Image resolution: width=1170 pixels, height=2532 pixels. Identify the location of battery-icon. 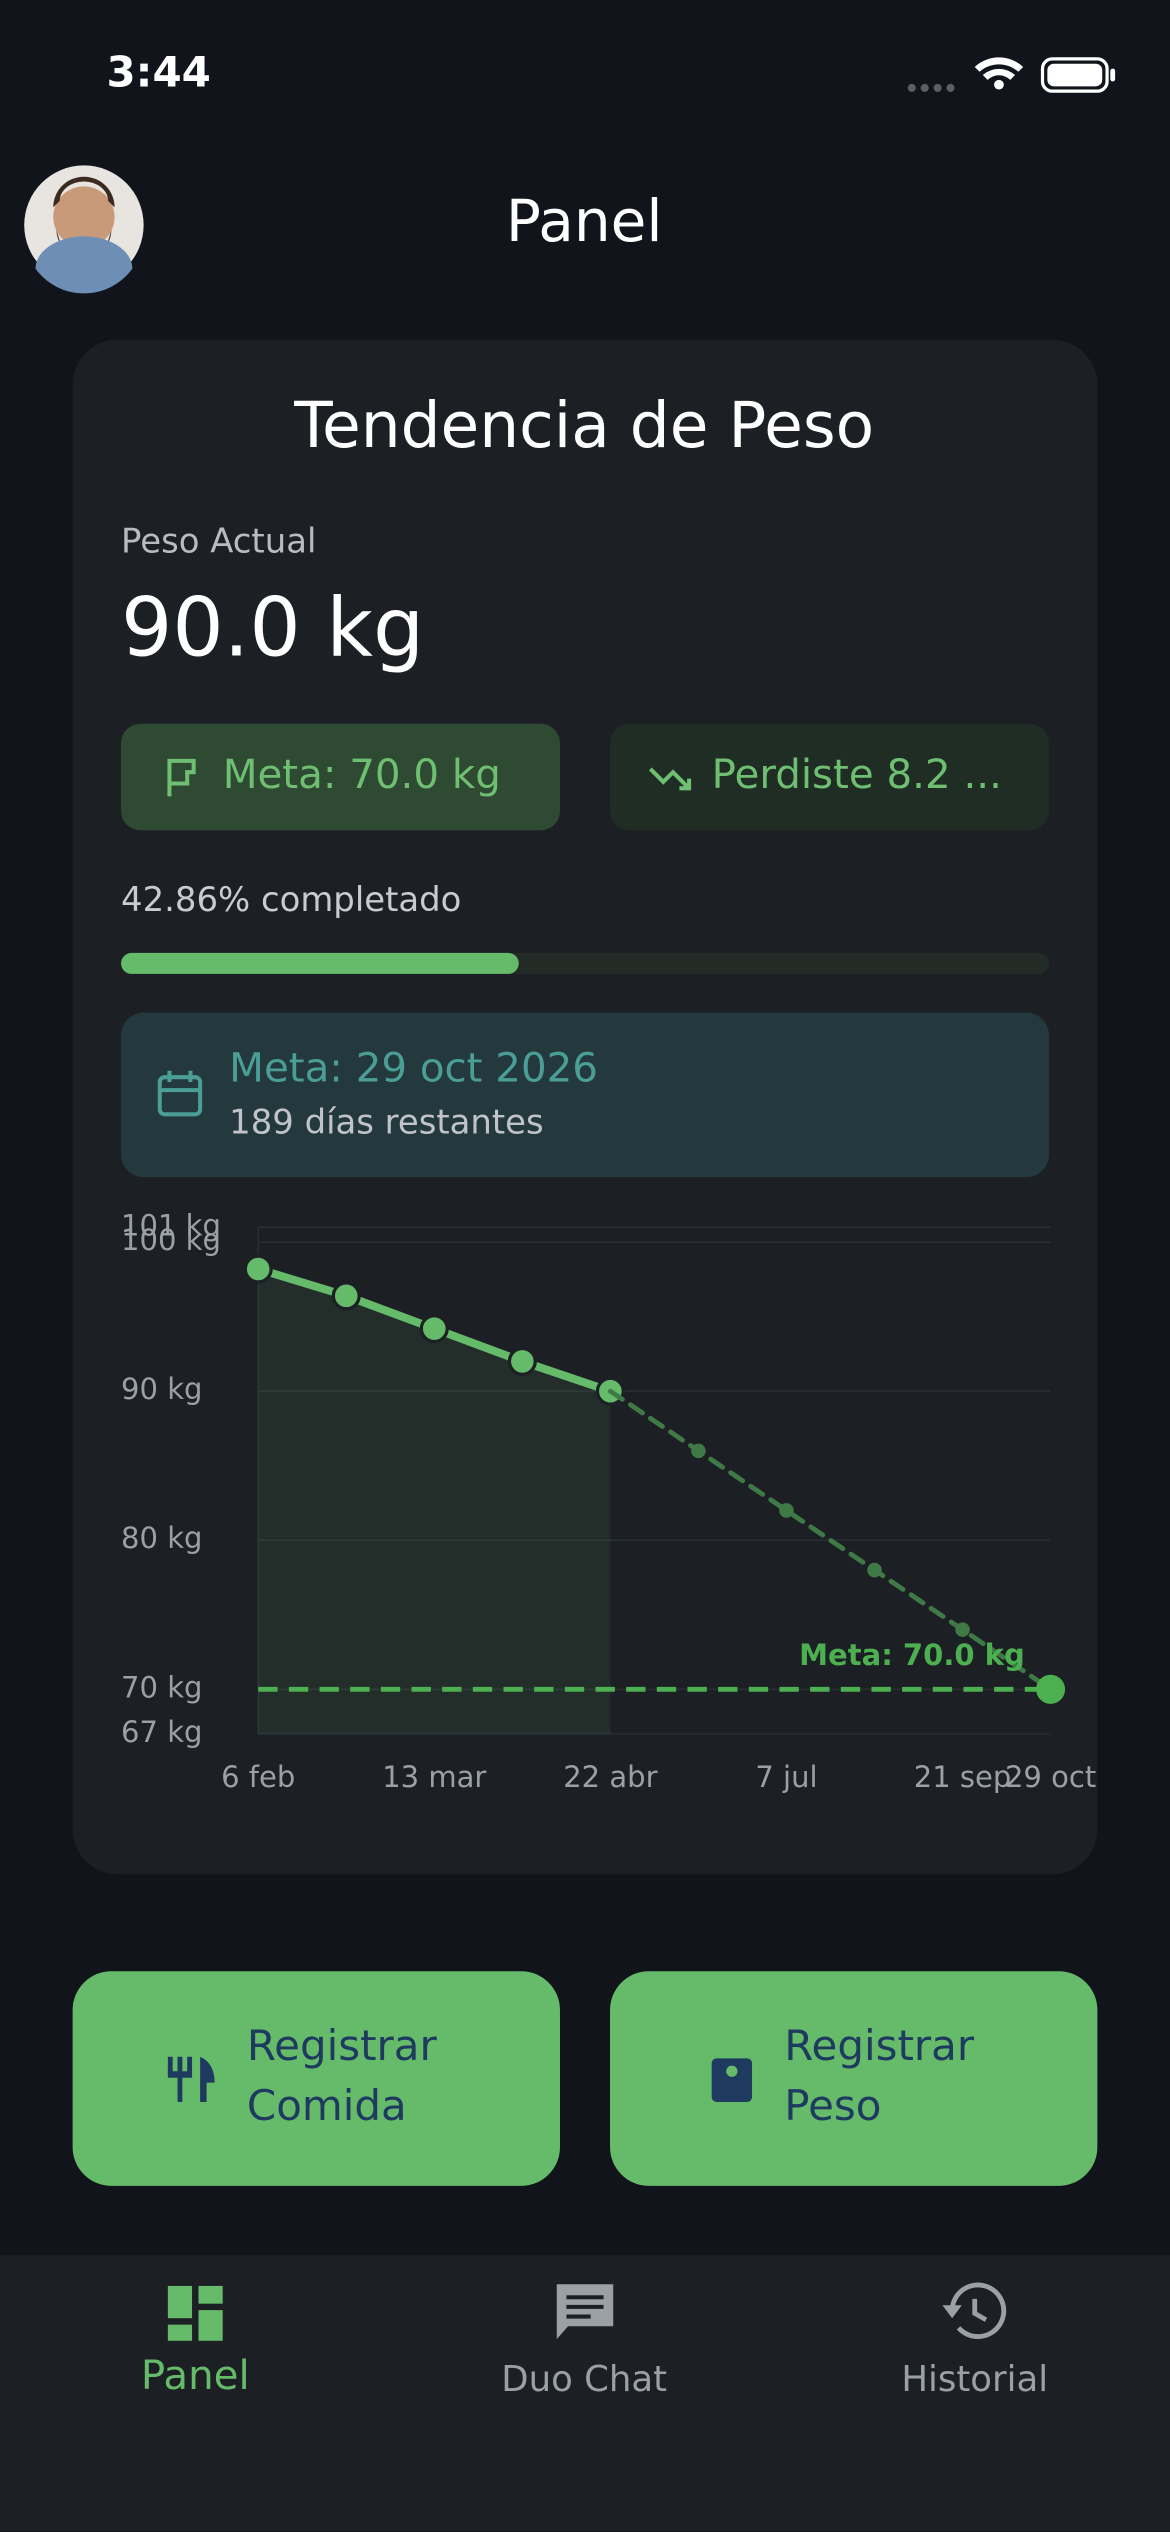
(1078, 75).